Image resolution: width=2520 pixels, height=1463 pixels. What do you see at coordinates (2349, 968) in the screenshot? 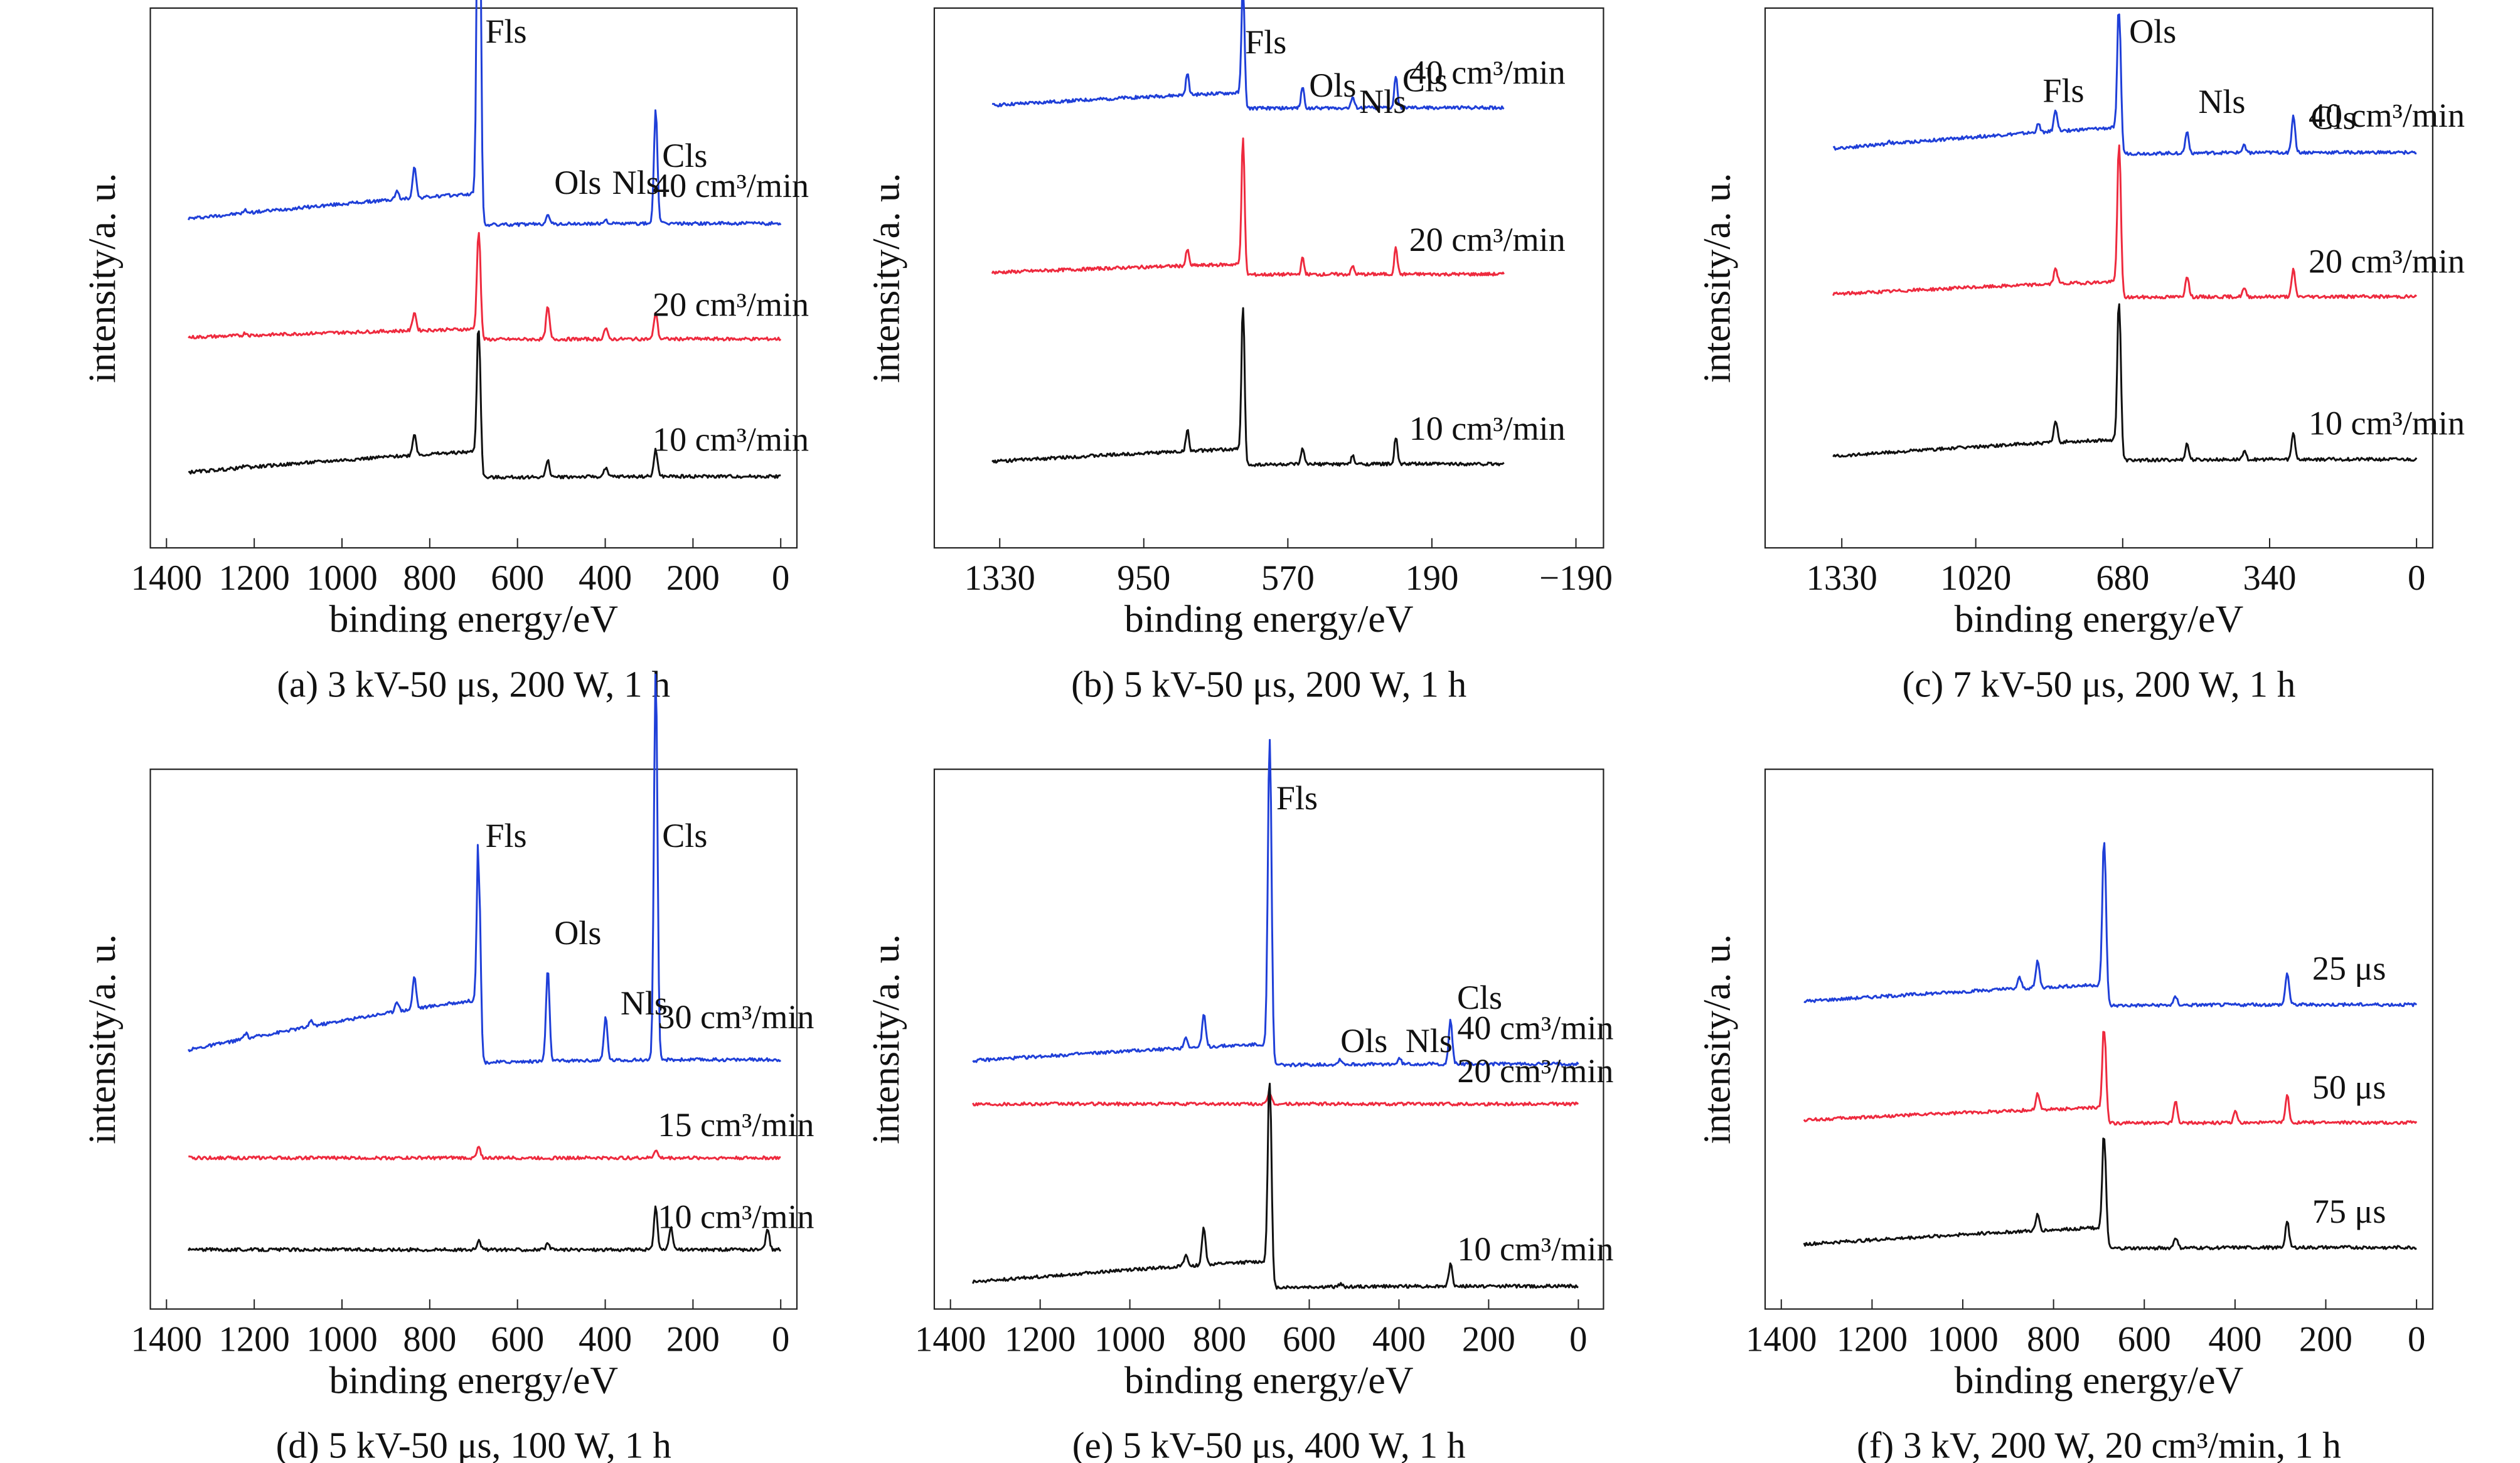
I see `series-label: 25 μs` at bounding box center [2349, 968].